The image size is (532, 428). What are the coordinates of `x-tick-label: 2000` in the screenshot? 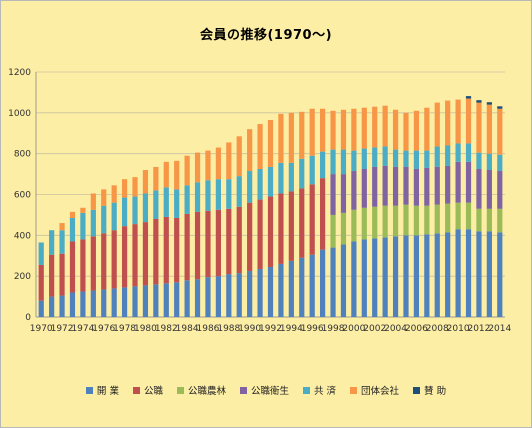 It's located at (353, 329).